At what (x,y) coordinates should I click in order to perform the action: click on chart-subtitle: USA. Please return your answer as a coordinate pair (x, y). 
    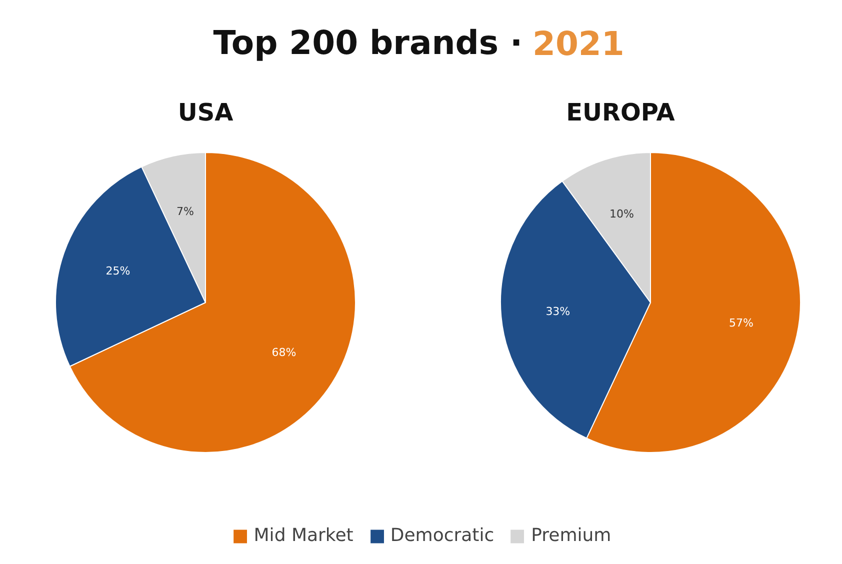
    Looking at the image, I should click on (206, 112).